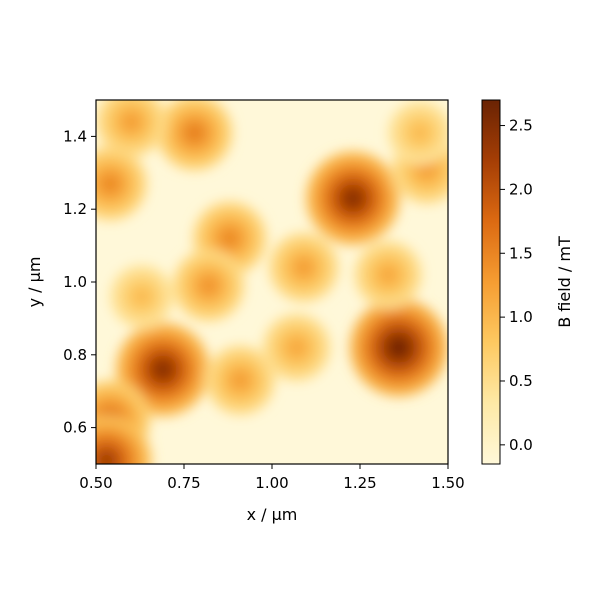 Image resolution: width=600 pixels, height=604 pixels. I want to click on colorbar-axis: 0.0 0.5 1.0 1.5 2.0 2.5, so click(516, 285).